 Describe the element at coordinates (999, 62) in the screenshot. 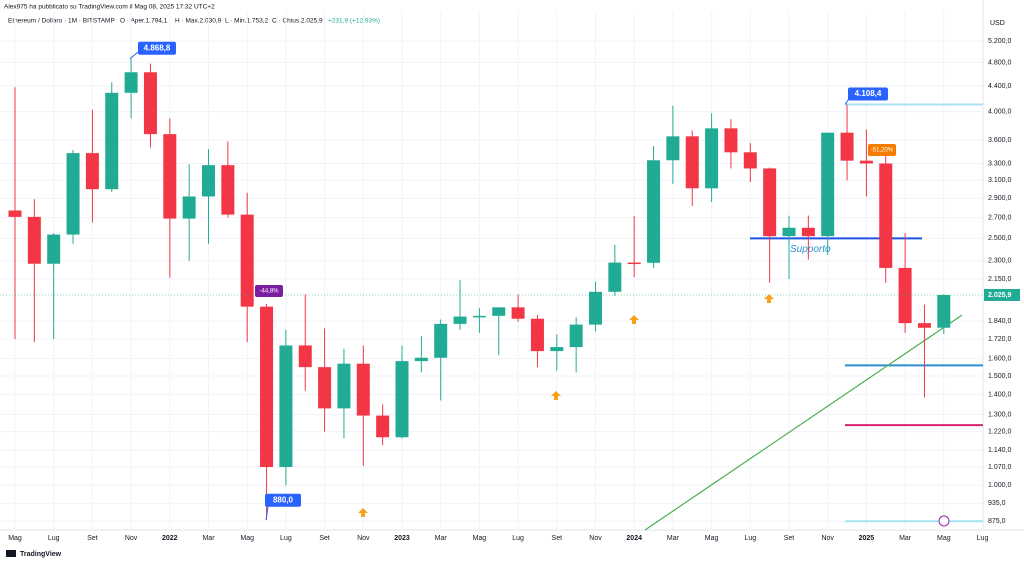

I see `y-tick-label: 4.800,0` at that location.